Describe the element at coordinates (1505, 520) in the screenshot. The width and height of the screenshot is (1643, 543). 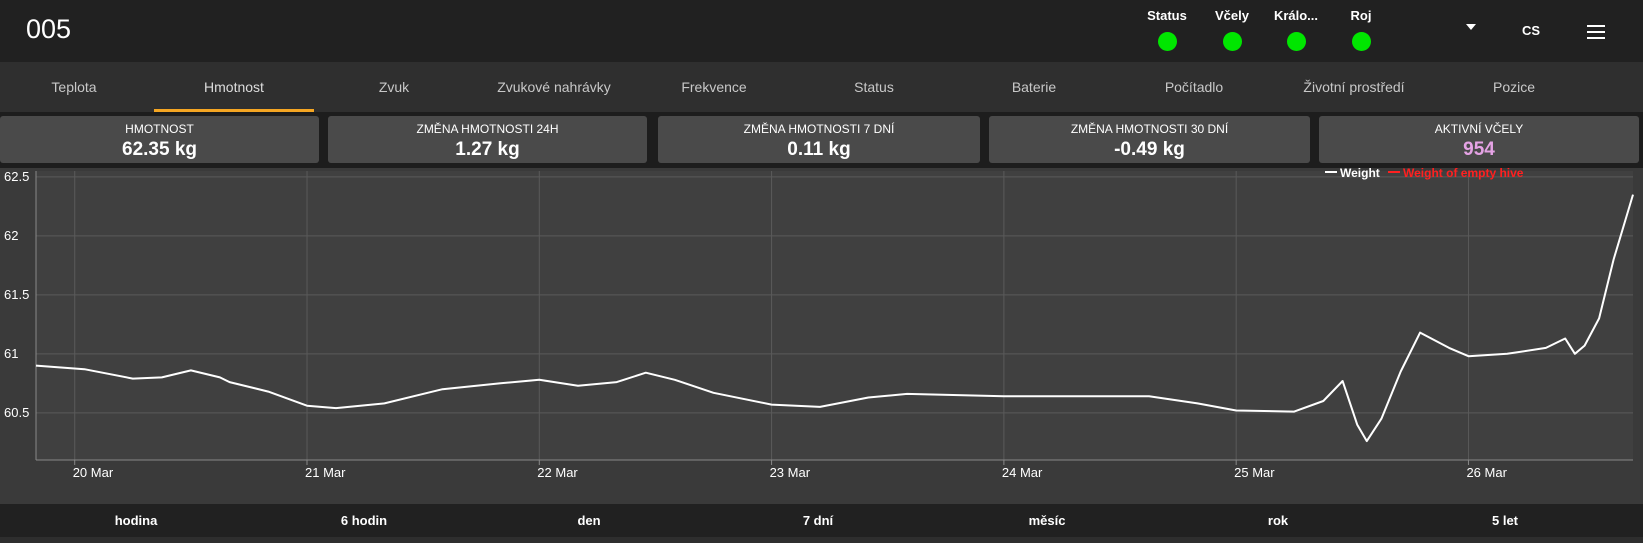
I see `period-5-years: 5 let` at that location.